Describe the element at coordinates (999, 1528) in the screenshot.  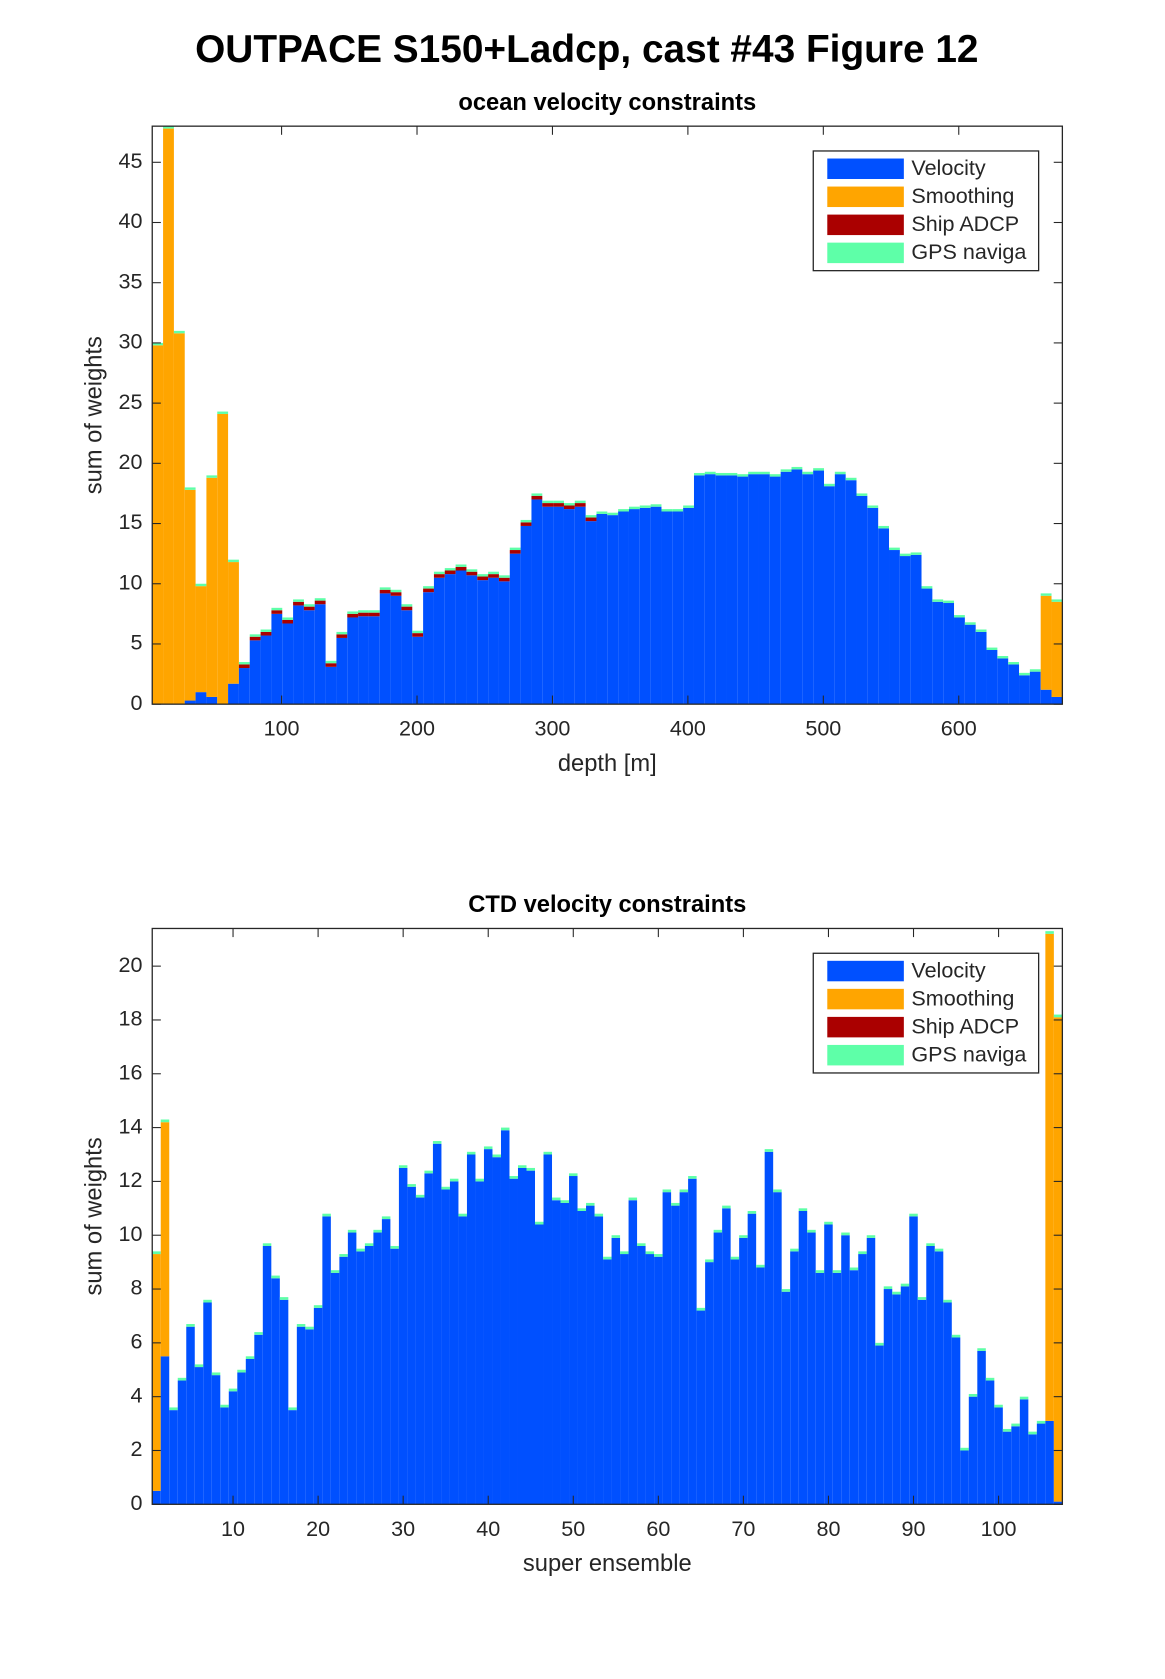
I see `x-tick-label: 100` at that location.